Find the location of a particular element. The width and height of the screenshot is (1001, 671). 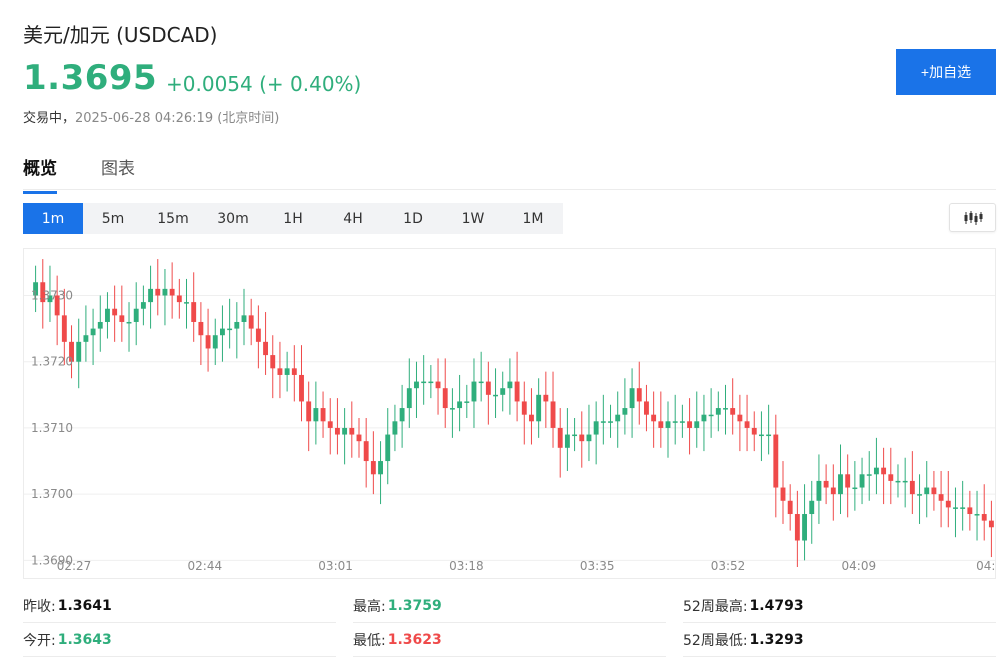

interval-1h: 1H is located at coordinates (293, 218).